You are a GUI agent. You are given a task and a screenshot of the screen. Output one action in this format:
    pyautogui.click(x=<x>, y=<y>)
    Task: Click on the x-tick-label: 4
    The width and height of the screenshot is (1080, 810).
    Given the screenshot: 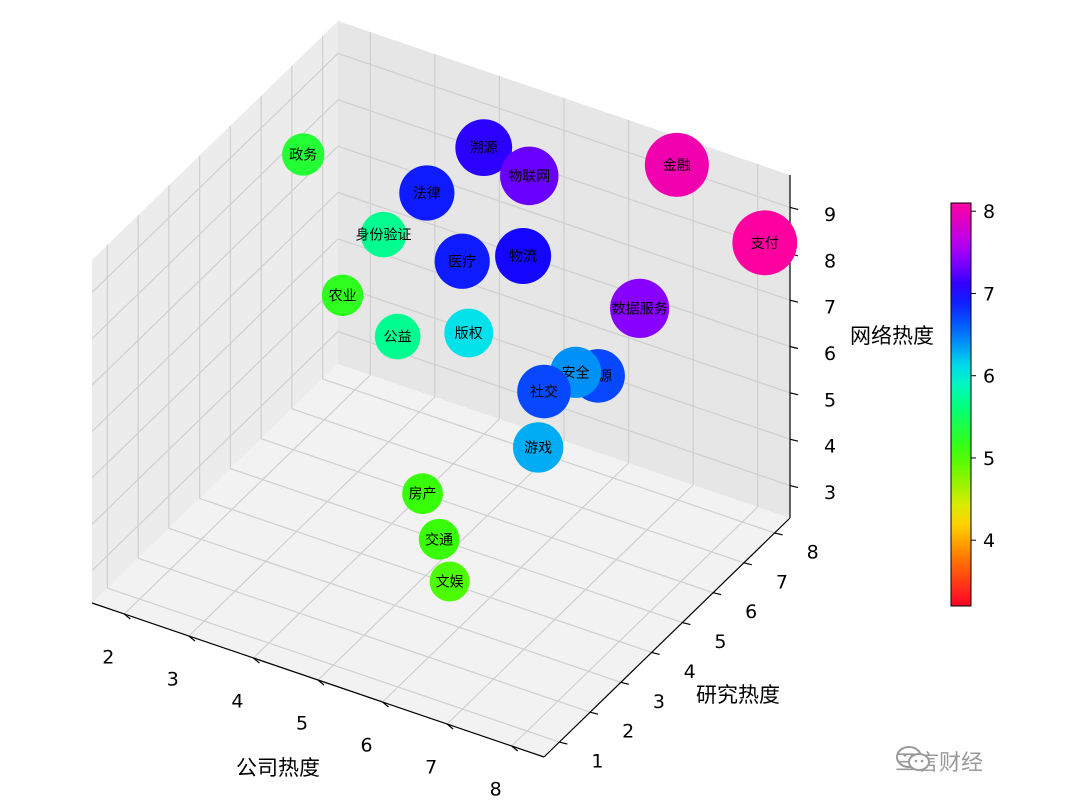 What is the action you would take?
    pyautogui.click(x=237, y=702)
    